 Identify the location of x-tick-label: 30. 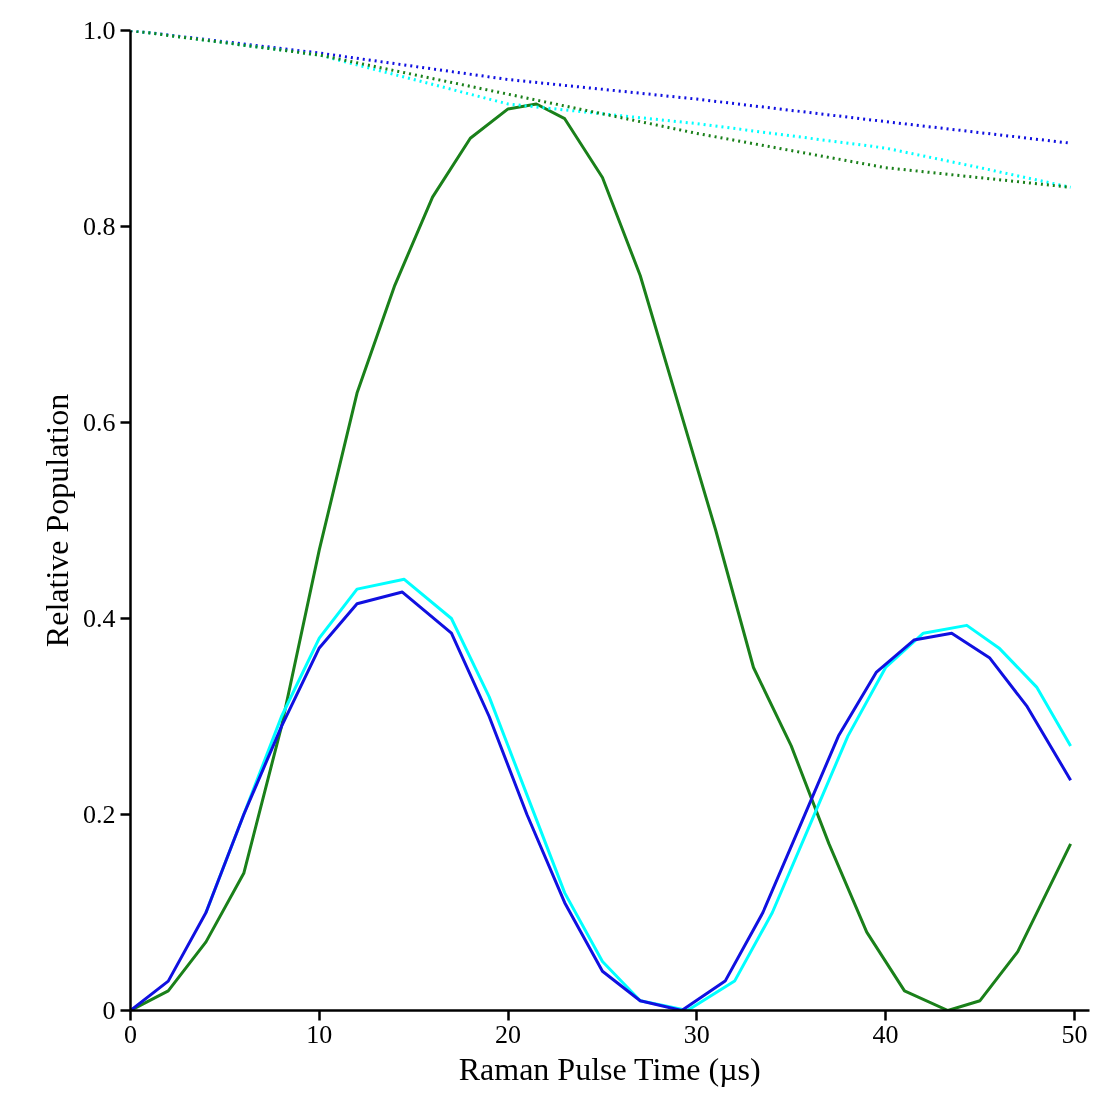
(696, 1034).